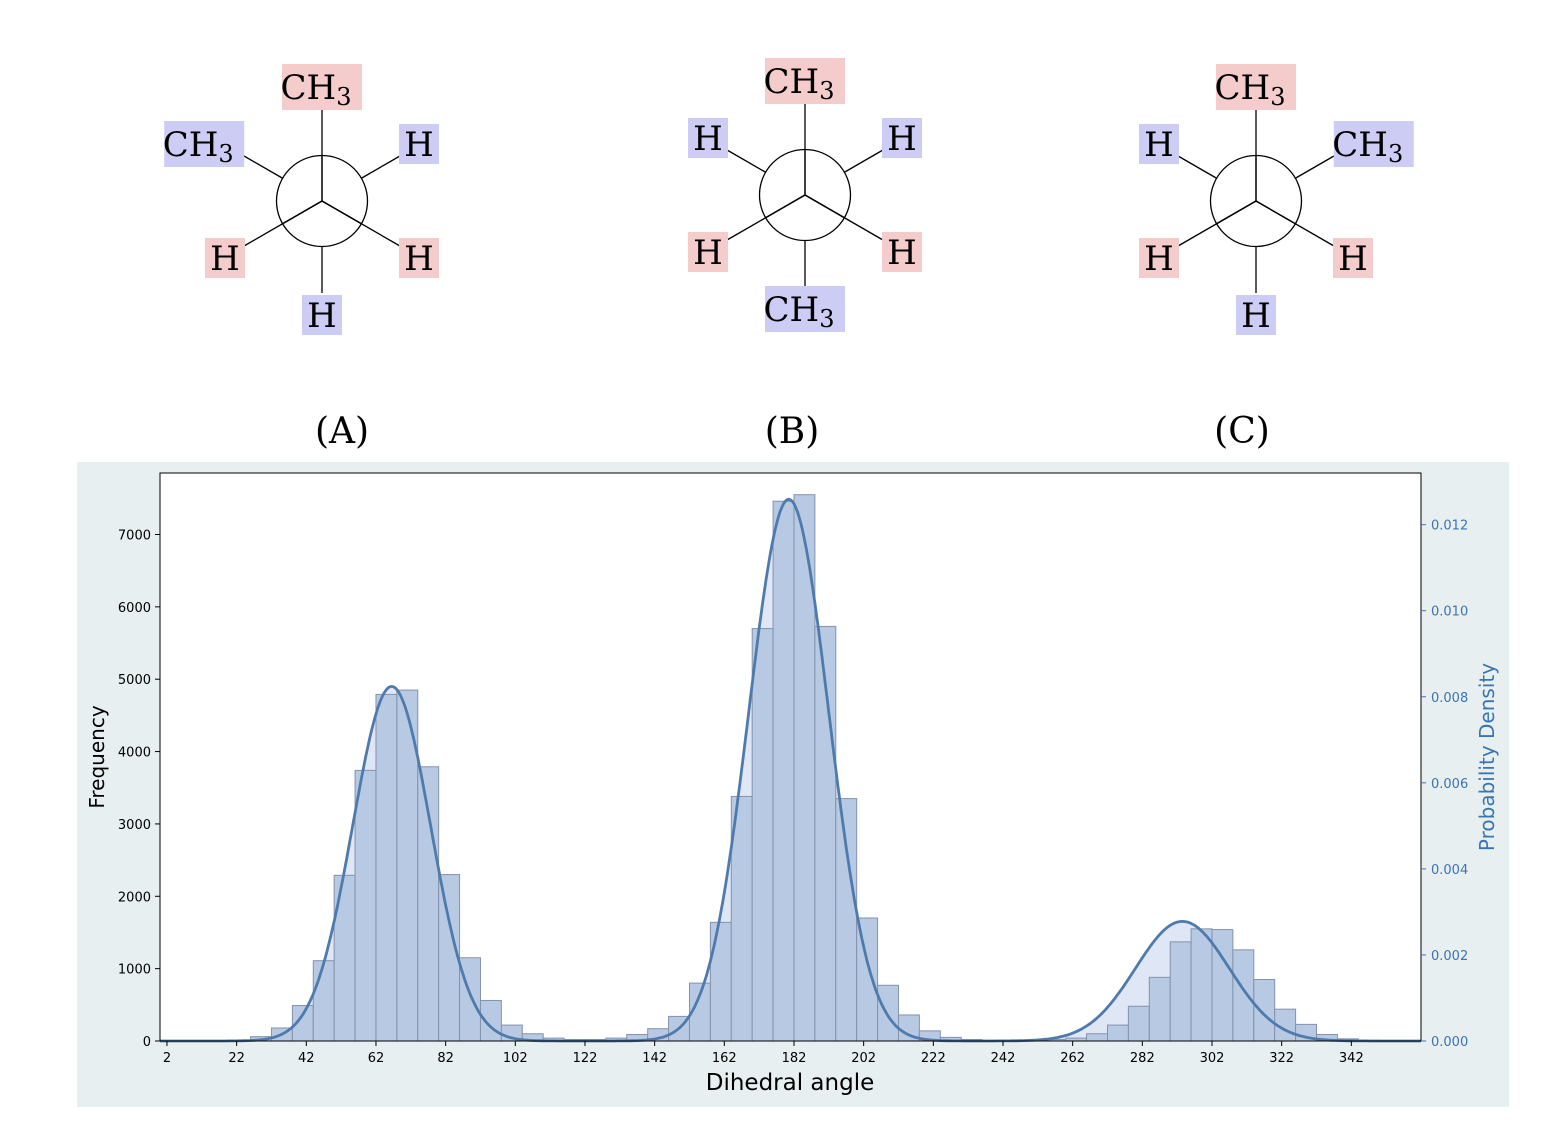  Describe the element at coordinates (236, 1058) in the screenshot. I see `x-tick-label: 22` at that location.